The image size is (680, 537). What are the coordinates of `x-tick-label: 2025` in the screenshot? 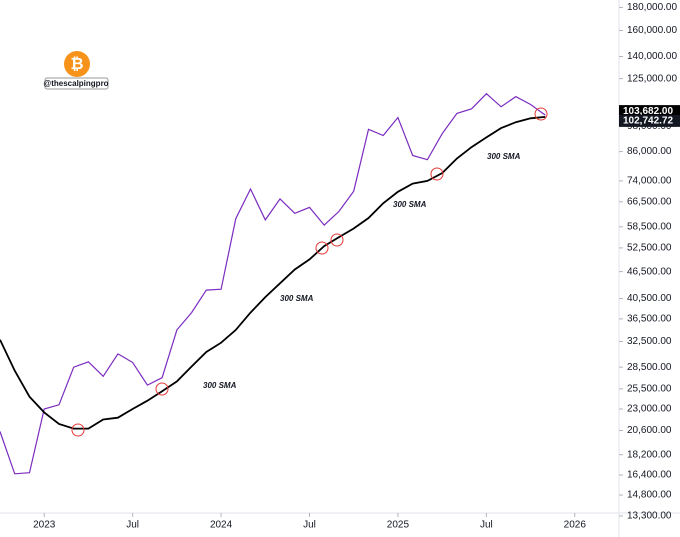 It's located at (398, 525).